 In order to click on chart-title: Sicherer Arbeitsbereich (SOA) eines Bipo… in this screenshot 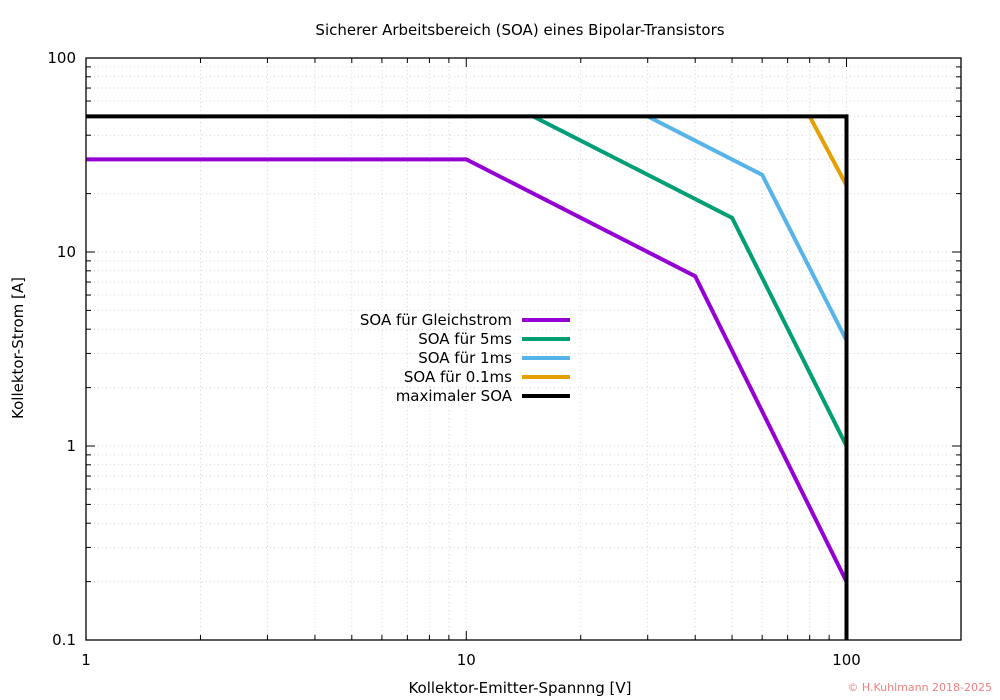, I will do `click(519, 30)`.